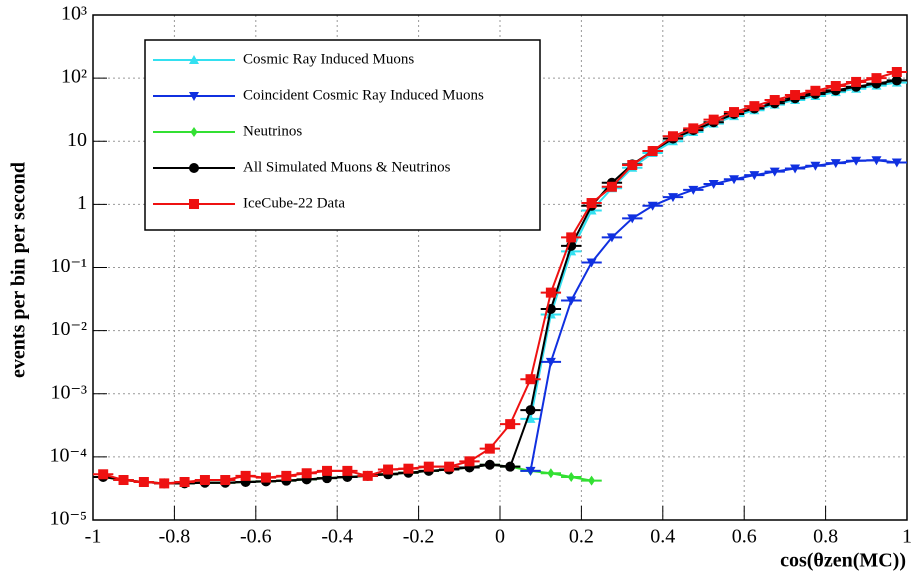 The width and height of the screenshot is (916, 584). What do you see at coordinates (337, 537) in the screenshot?
I see `x-tick-label: -0.4` at bounding box center [337, 537].